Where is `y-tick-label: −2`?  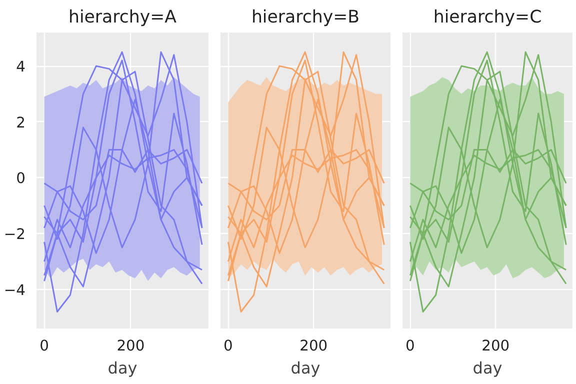
y-tick-label: −2 is located at coordinates (15, 235).